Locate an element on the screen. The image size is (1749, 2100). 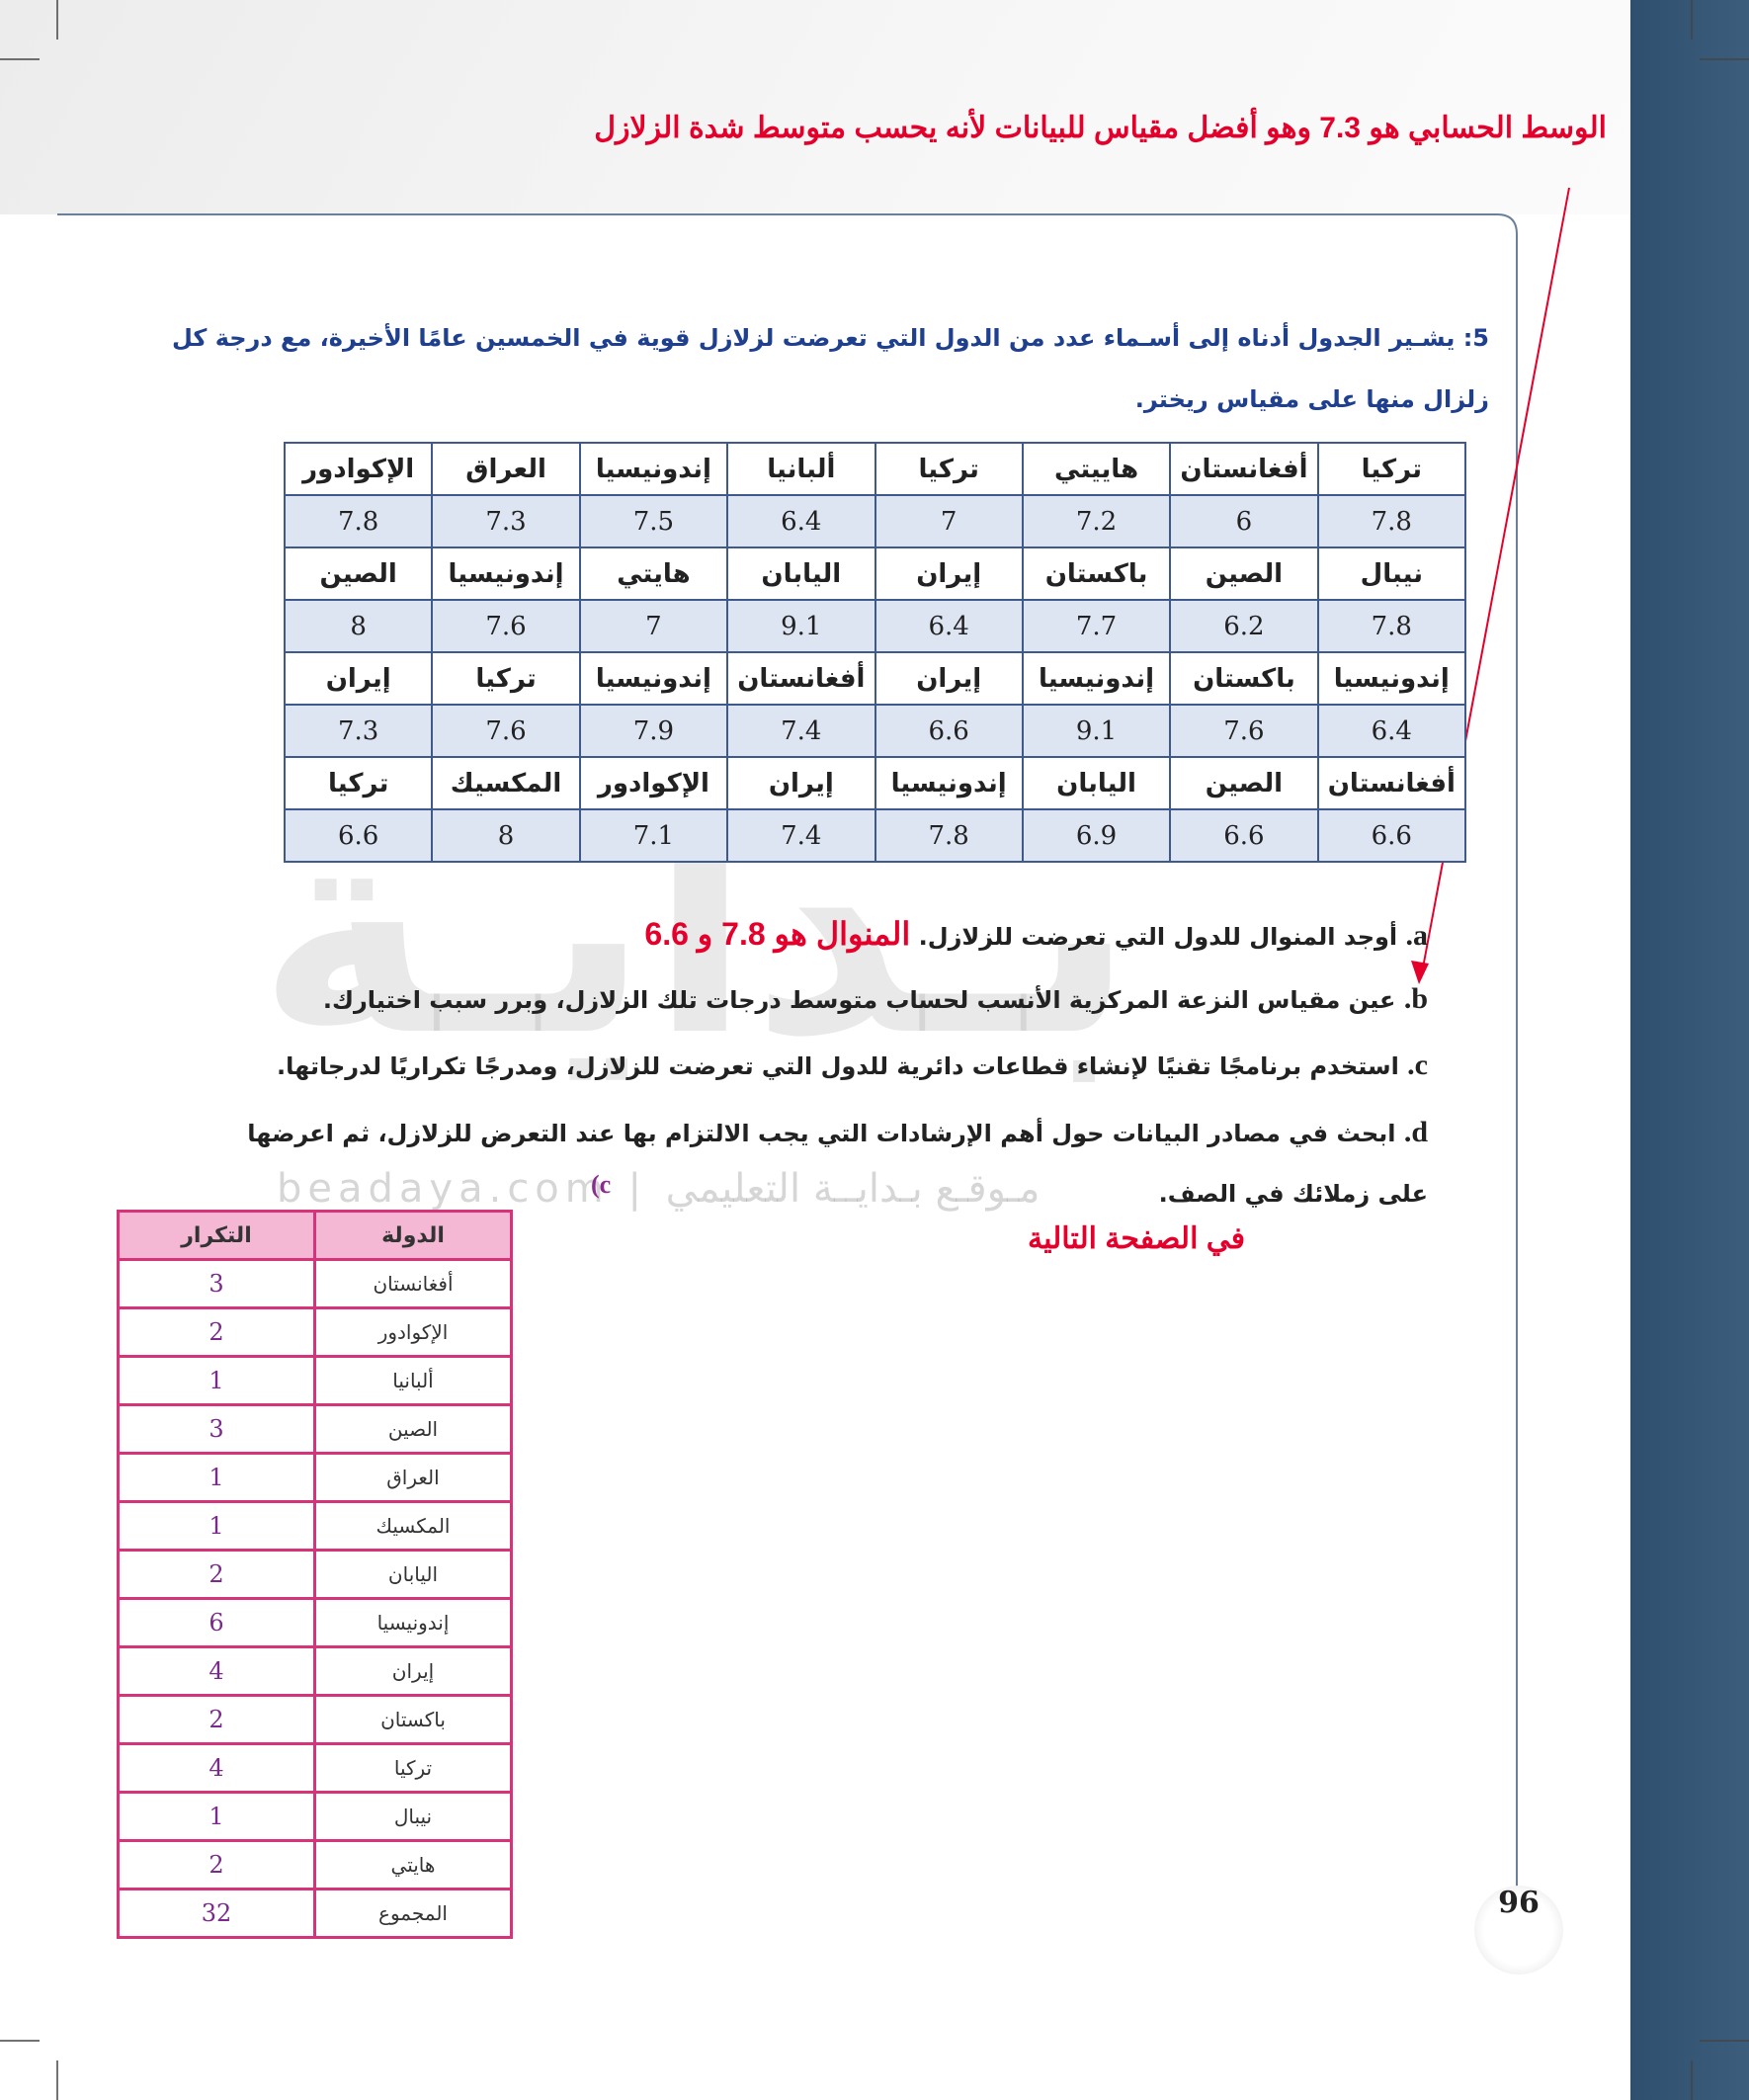
item-text: على زملائك في الصف. is located at coordinates (1293, 1194).